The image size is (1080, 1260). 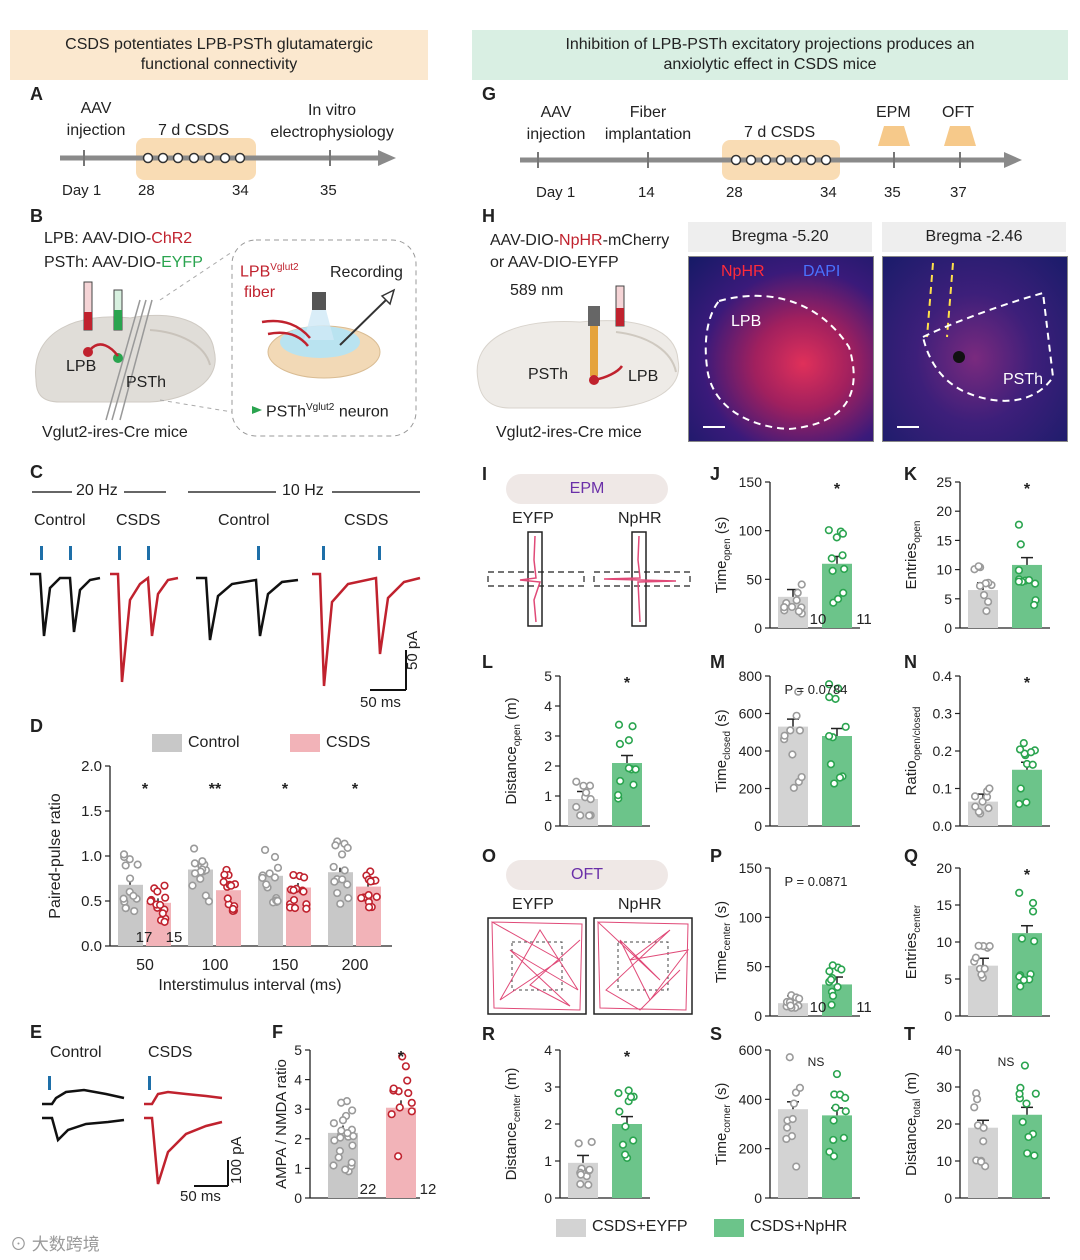 What do you see at coordinates (943, 826) in the screenshot?
I see `y-tick-label-n: 0.0` at bounding box center [943, 826].